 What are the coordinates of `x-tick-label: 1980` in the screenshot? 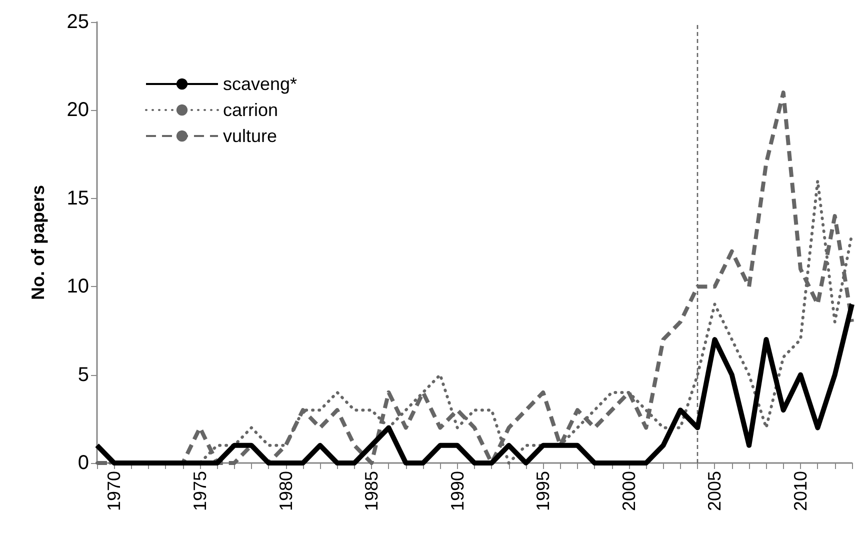 It's located at (286, 491).